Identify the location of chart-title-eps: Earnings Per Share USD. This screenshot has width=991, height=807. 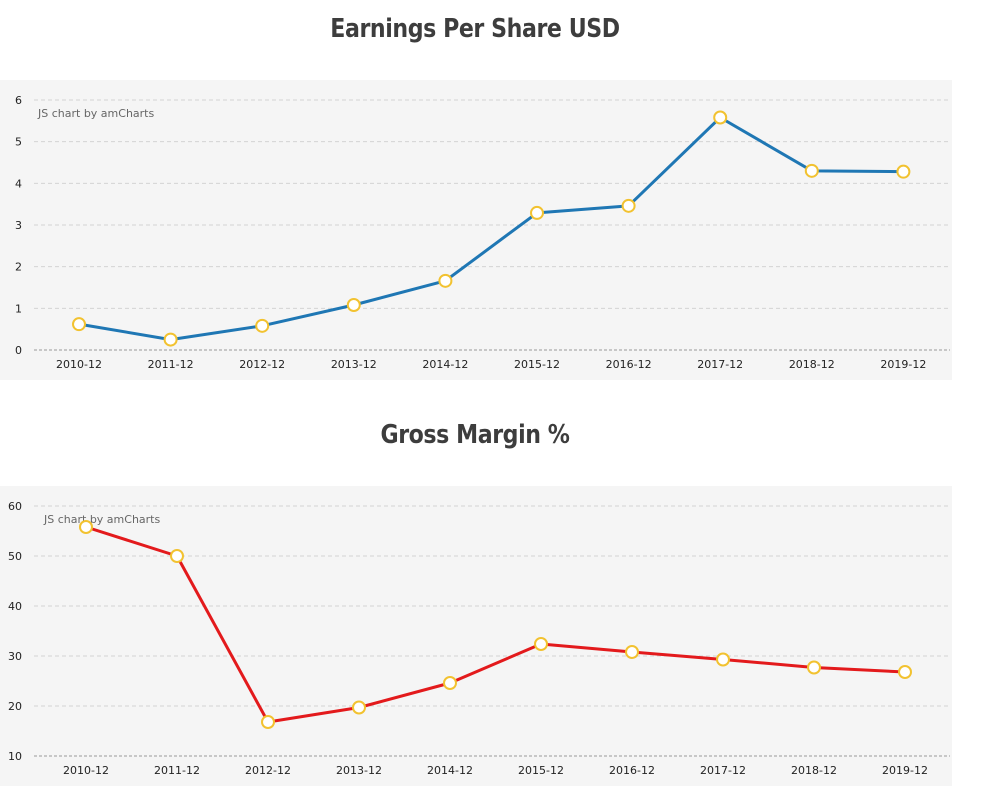
(475, 29).